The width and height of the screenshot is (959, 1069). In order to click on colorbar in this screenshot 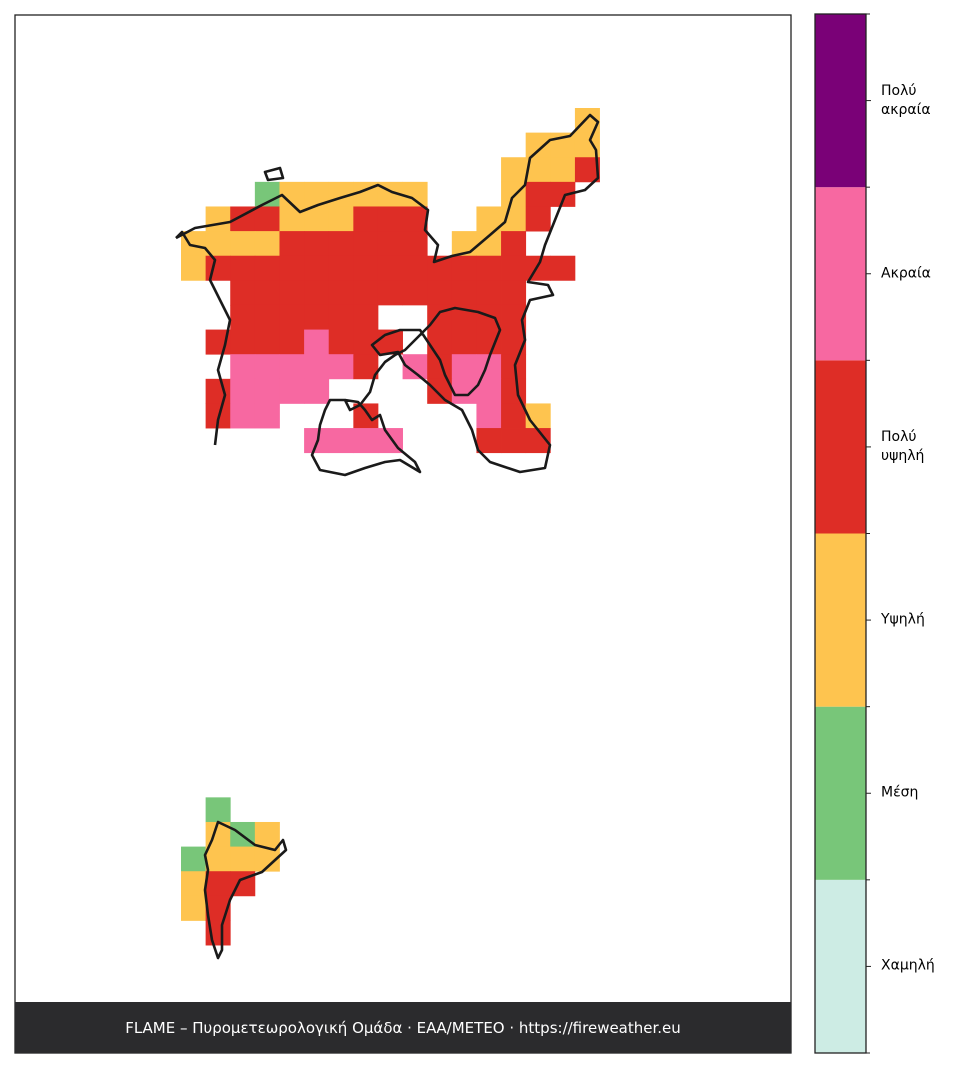, I will do `click(843, 533)`.